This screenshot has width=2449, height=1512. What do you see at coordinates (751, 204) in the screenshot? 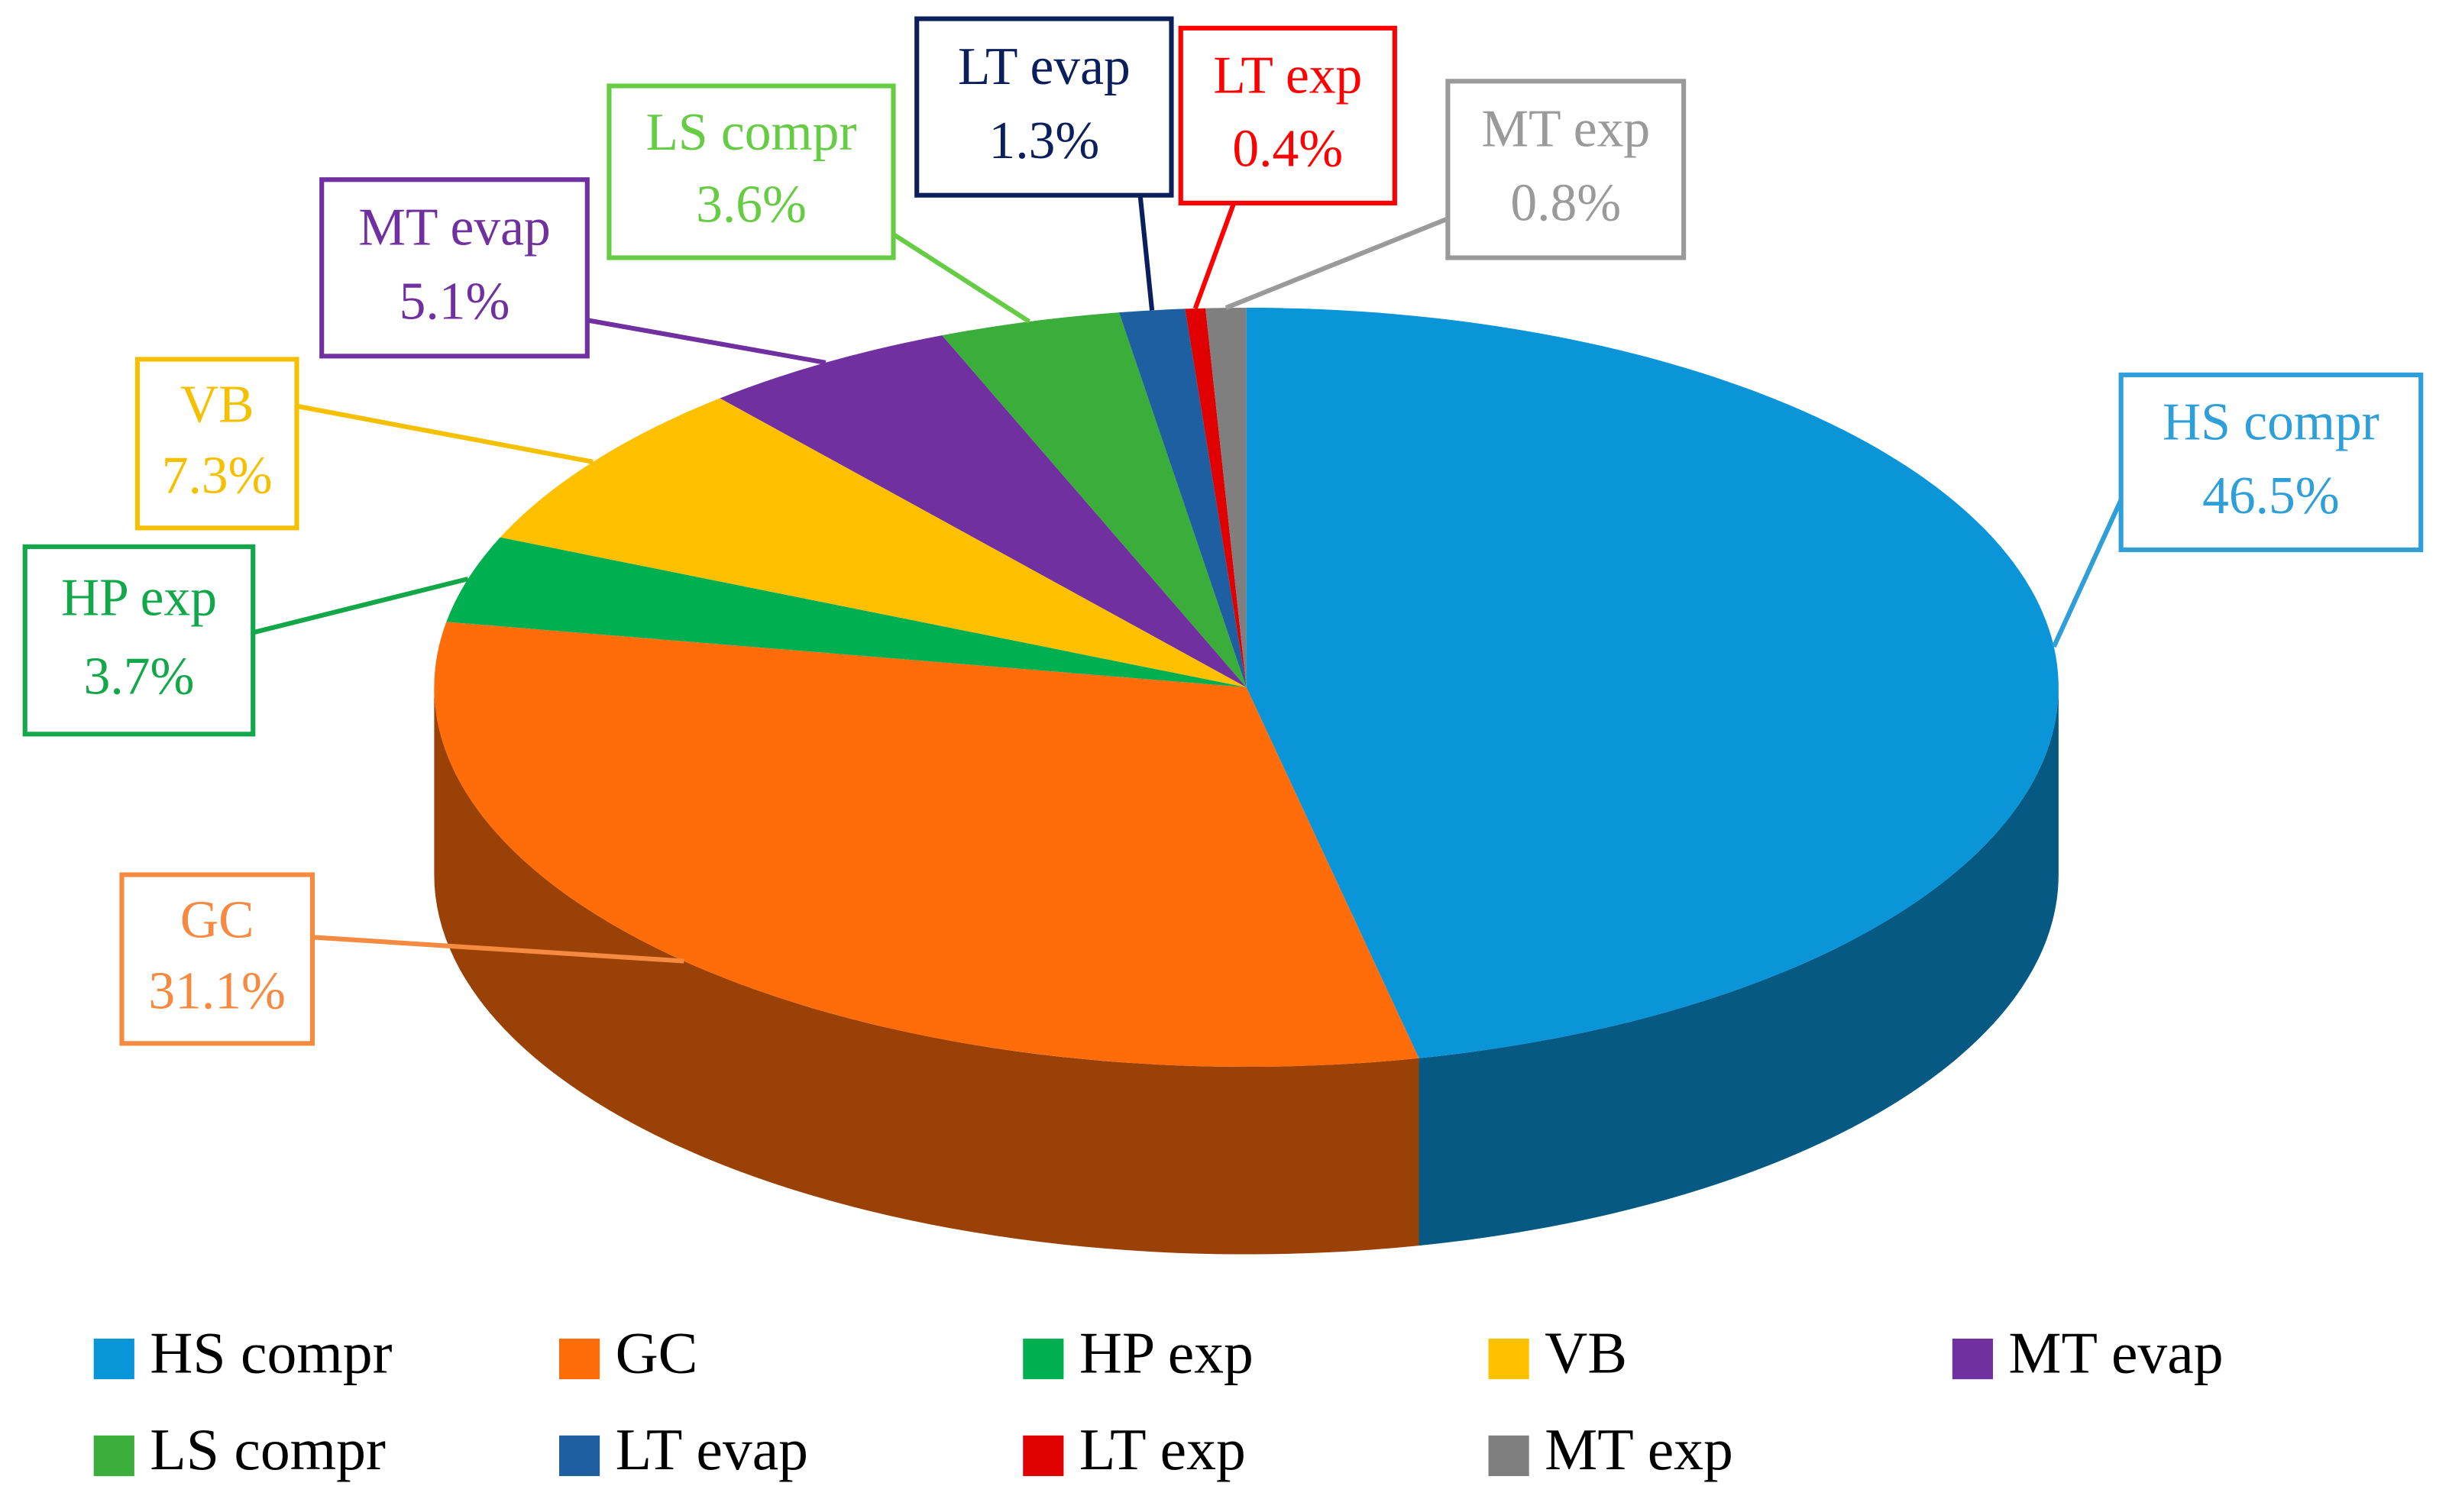
I see `label-value: 3.6%` at bounding box center [751, 204].